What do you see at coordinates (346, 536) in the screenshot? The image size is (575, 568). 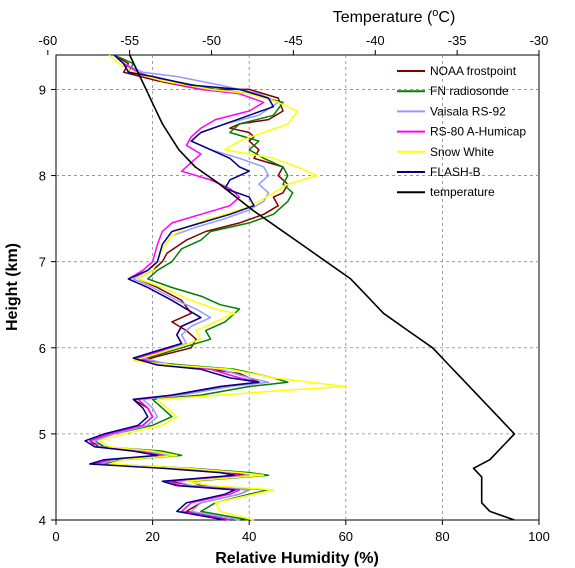 I see `x-tick-label: 60` at bounding box center [346, 536].